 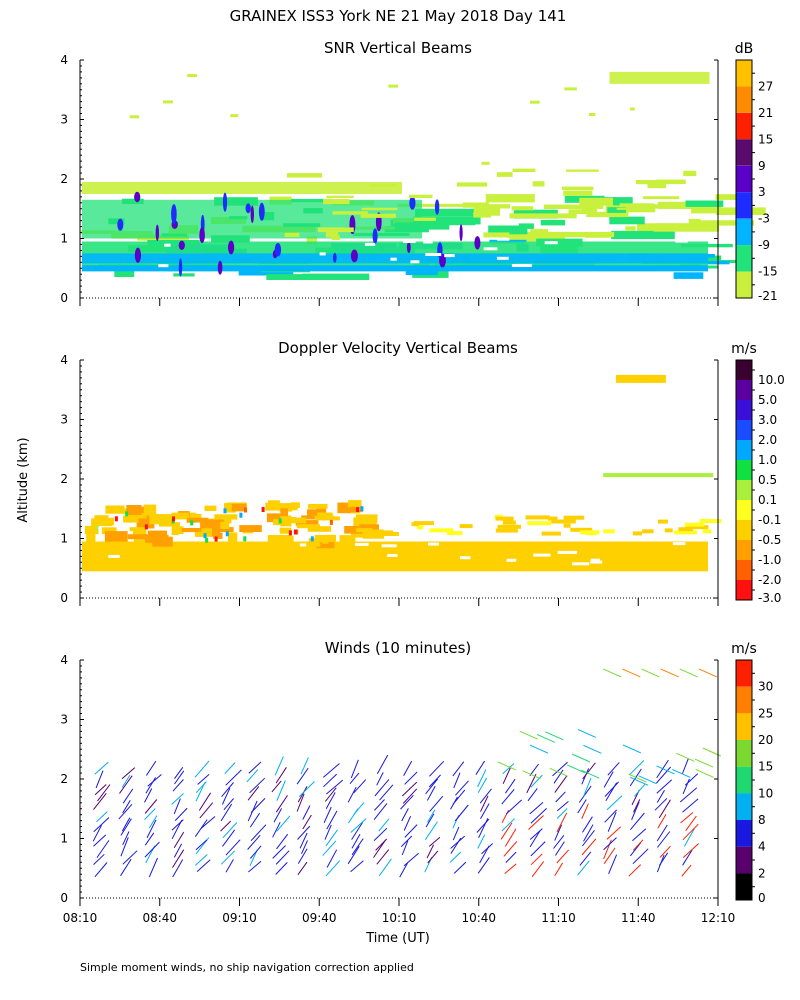 What do you see at coordinates (64, 839) in the screenshot?
I see `winds-y-tick-label: 1` at bounding box center [64, 839].